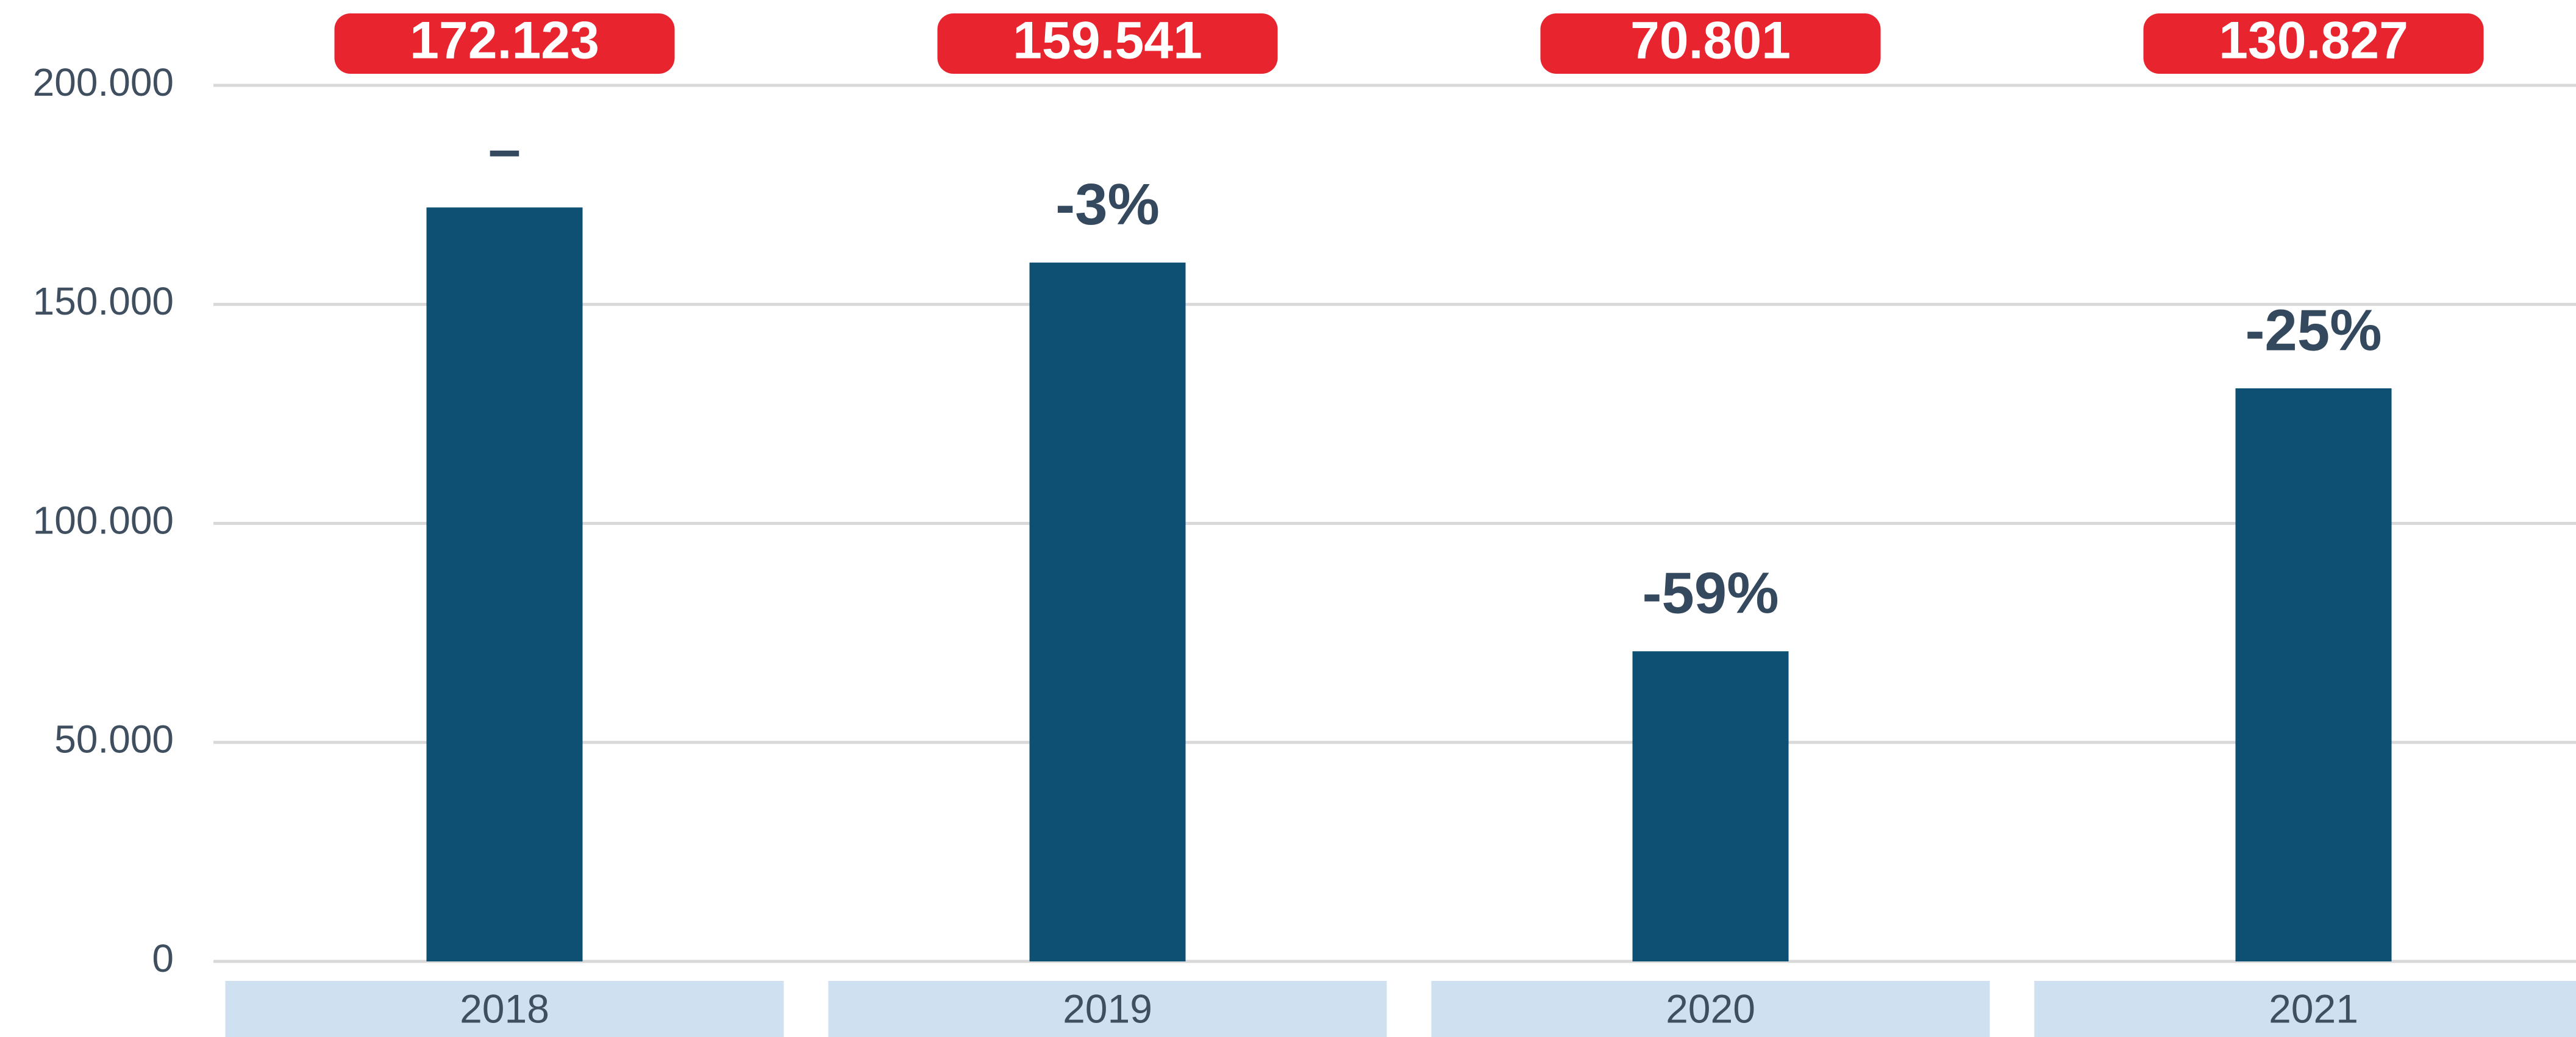 The height and width of the screenshot is (1037, 2576). Describe the element at coordinates (505, 41) in the screenshot. I see `value-label: 172.123` at that location.